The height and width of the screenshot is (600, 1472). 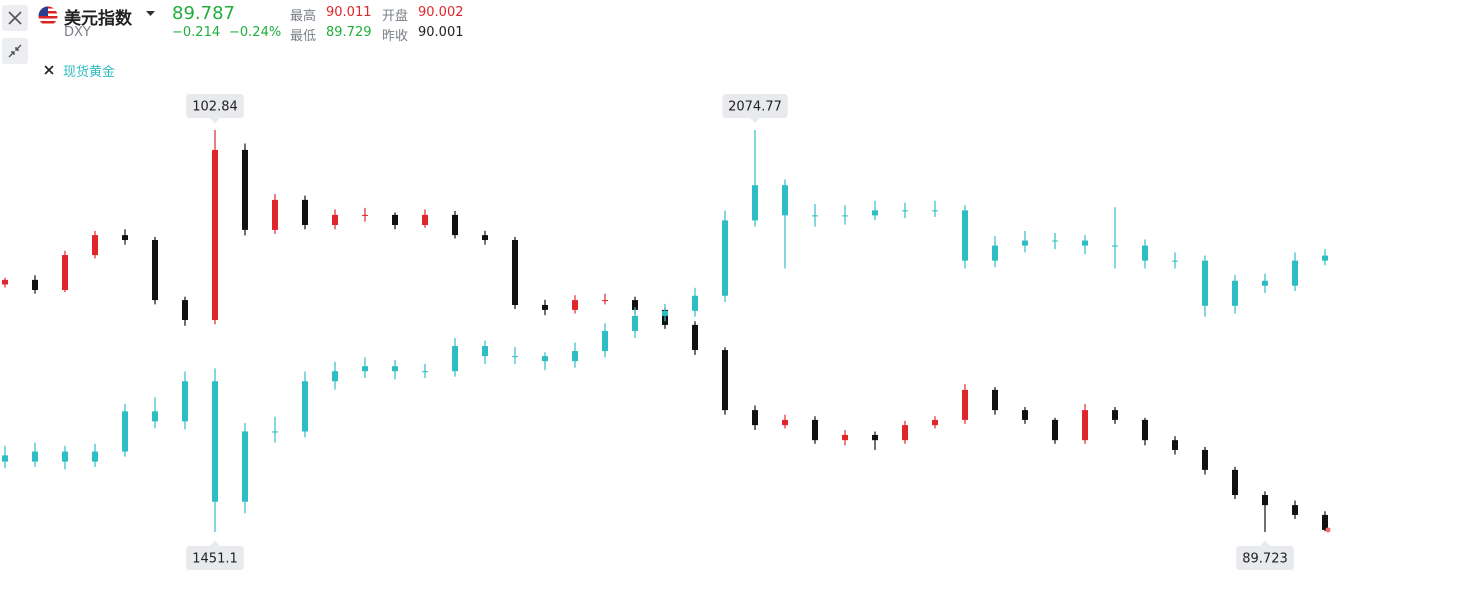 I want to click on close-icon, so click(x=15, y=18).